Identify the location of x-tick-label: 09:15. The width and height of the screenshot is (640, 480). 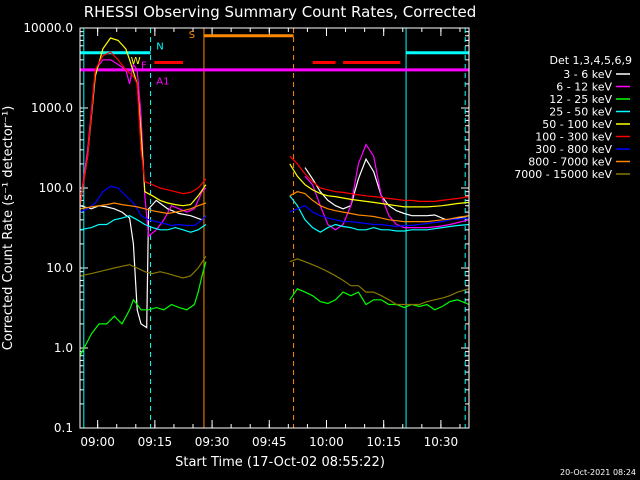
(155, 442).